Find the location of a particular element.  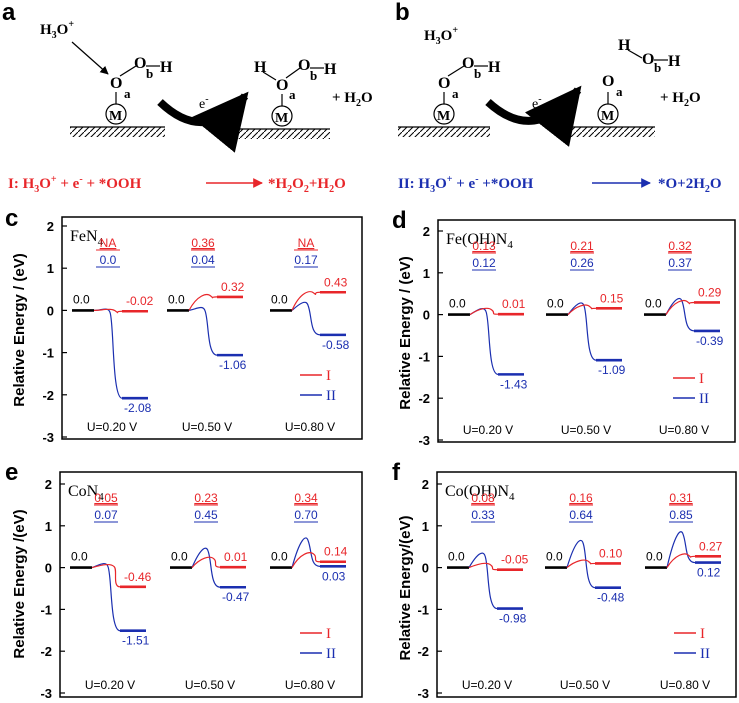

reaction-profile-group: 0.0 -2.08 -0.02 NA 0.0 U=0.20 V is located at coordinates (113, 335).